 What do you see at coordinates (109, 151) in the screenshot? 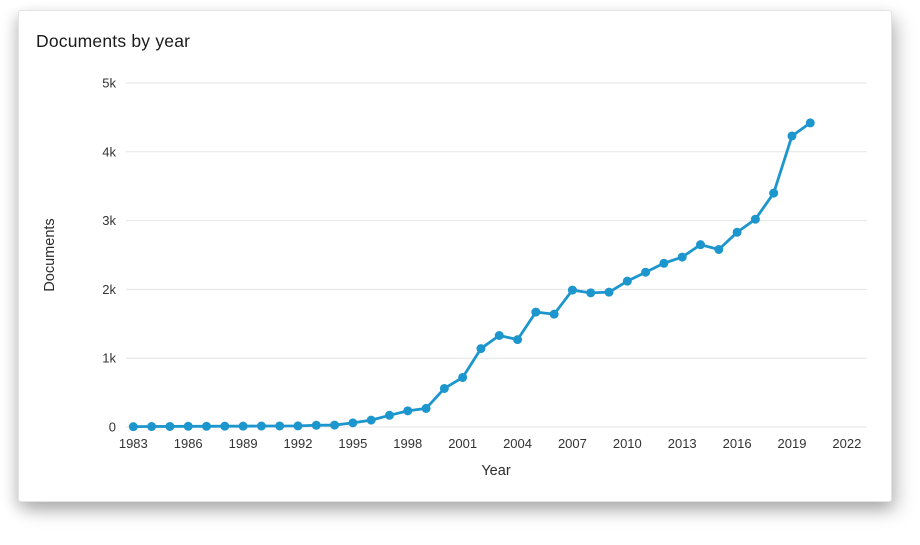
I see `y-tick-label: 4k` at bounding box center [109, 151].